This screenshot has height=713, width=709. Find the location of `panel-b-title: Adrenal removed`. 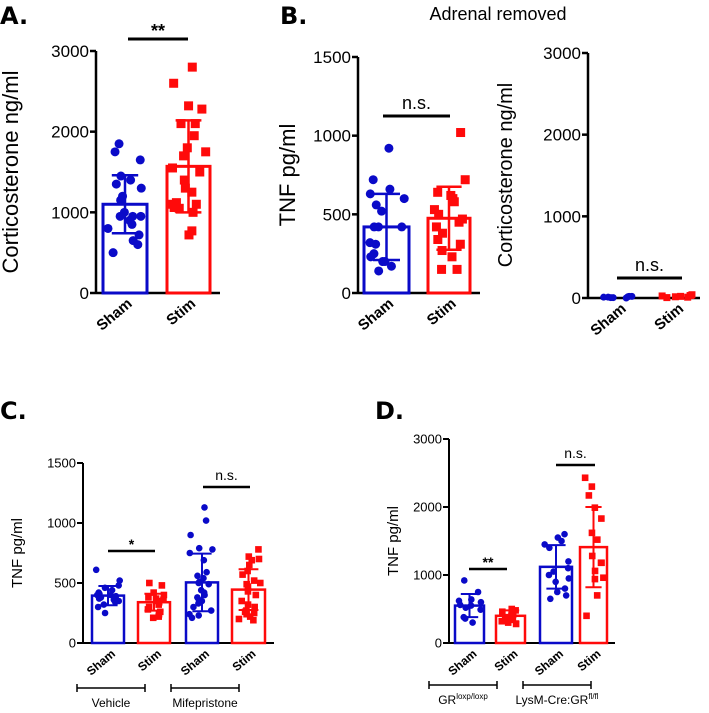

panel-b-title: Adrenal removed is located at coordinates (497, 14).